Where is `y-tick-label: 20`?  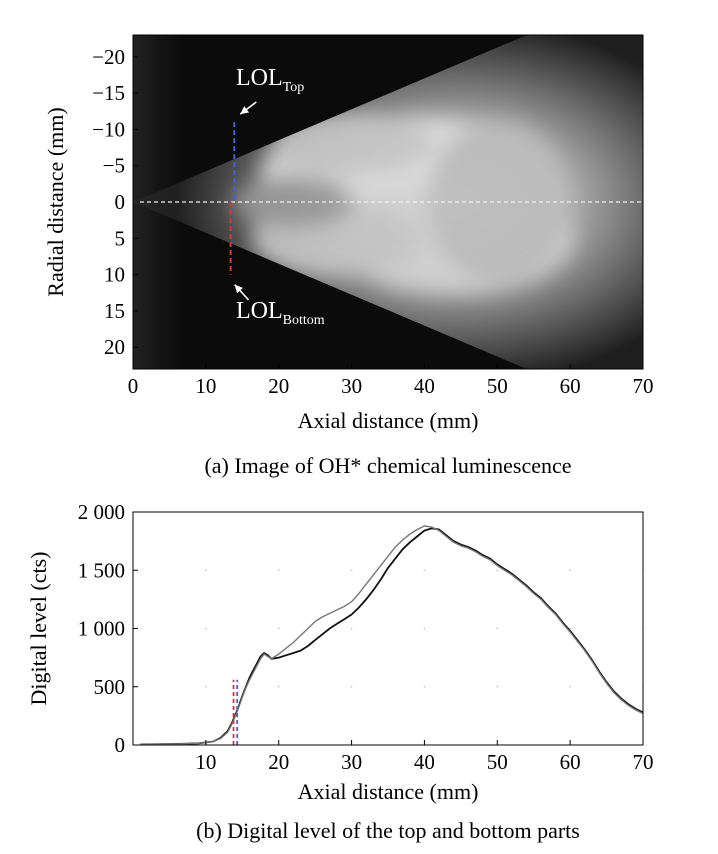 y-tick-label: 20 is located at coordinates (114, 347).